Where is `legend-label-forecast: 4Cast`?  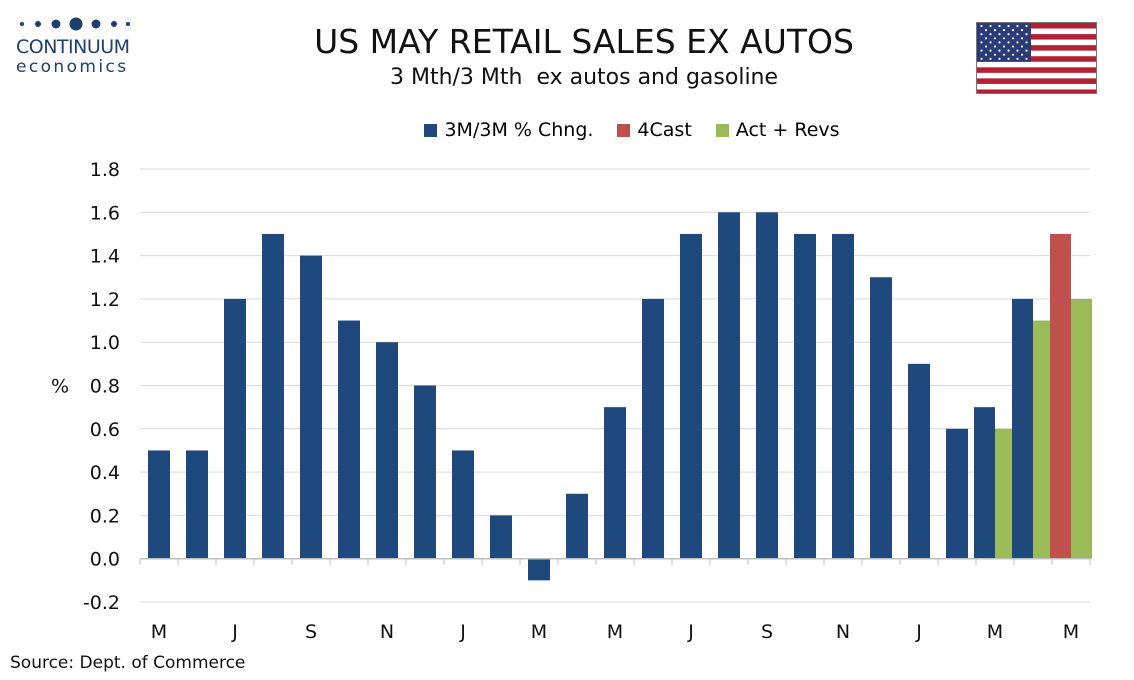
legend-label-forecast: 4Cast is located at coordinates (664, 130).